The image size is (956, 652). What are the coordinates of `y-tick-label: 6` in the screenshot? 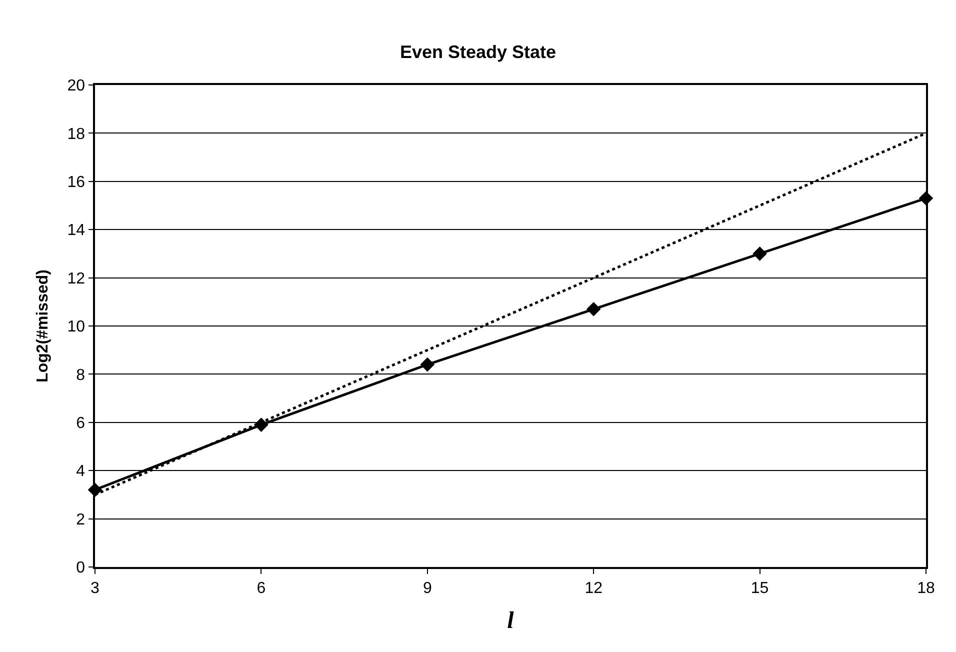 It's located at (81, 423).